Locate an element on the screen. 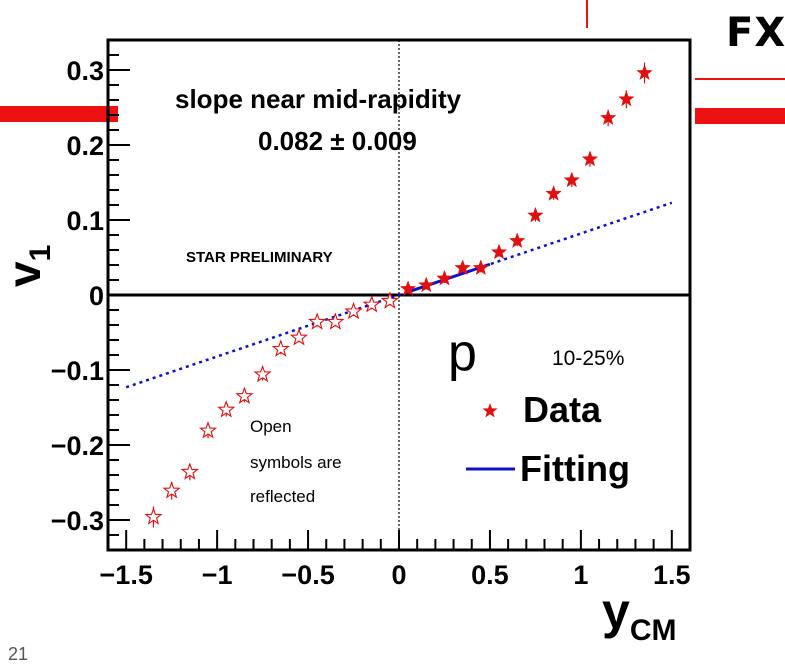 The width and height of the screenshot is (785, 665). corner-title-fragment: FX is located at coordinates (755, 33).